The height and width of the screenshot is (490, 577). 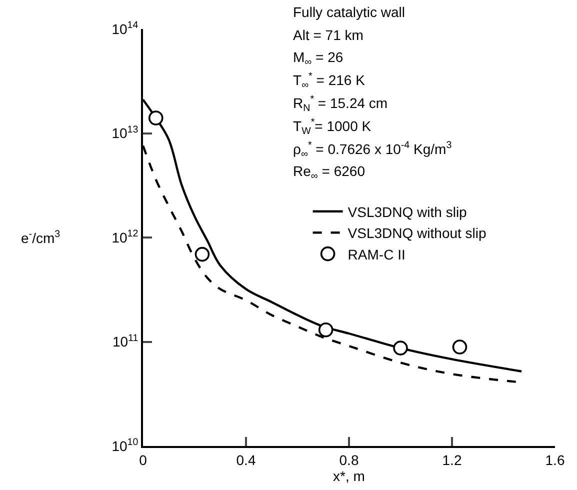 I want to click on annotation: T$_{W}$$^{*}$= 1000 K, so click(x=332, y=127).